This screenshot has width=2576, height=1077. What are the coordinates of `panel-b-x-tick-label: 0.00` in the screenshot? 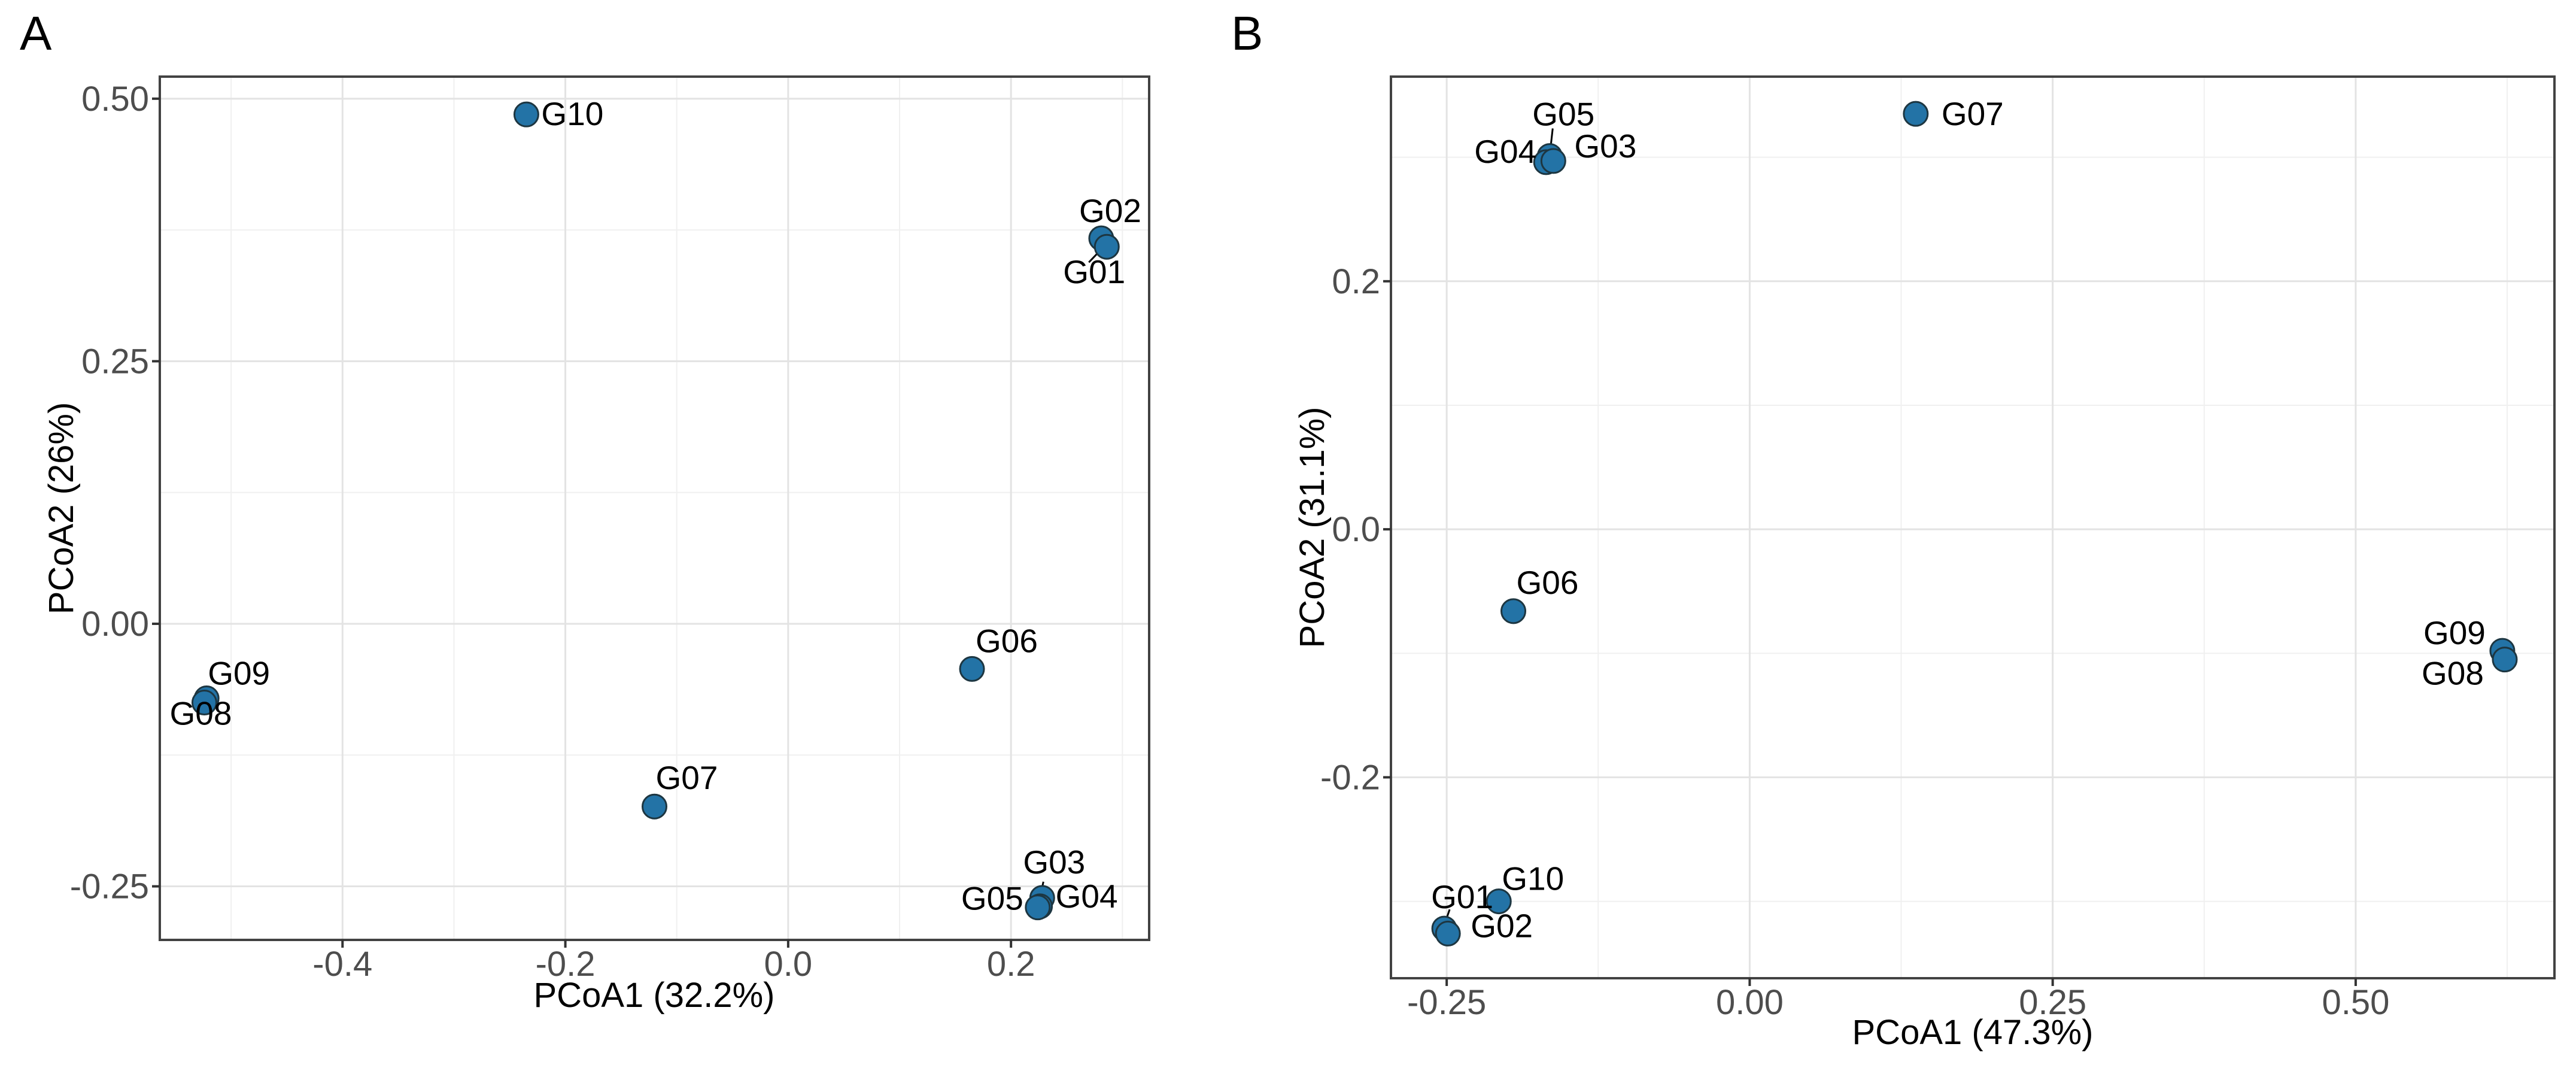 It's located at (1750, 1002).